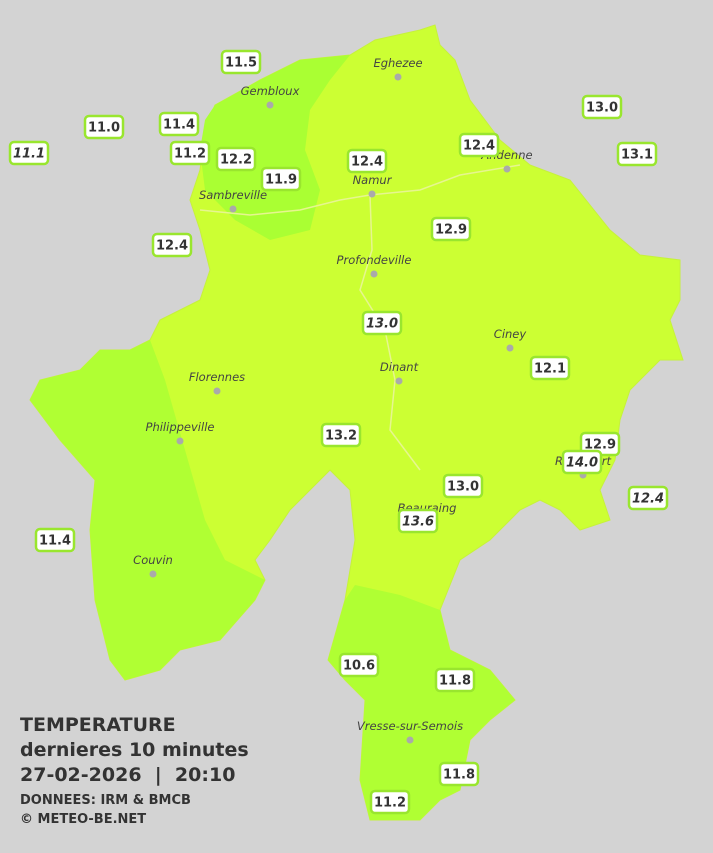 This screenshot has height=853, width=713. I want to click on station-value: 12.2, so click(236, 160).